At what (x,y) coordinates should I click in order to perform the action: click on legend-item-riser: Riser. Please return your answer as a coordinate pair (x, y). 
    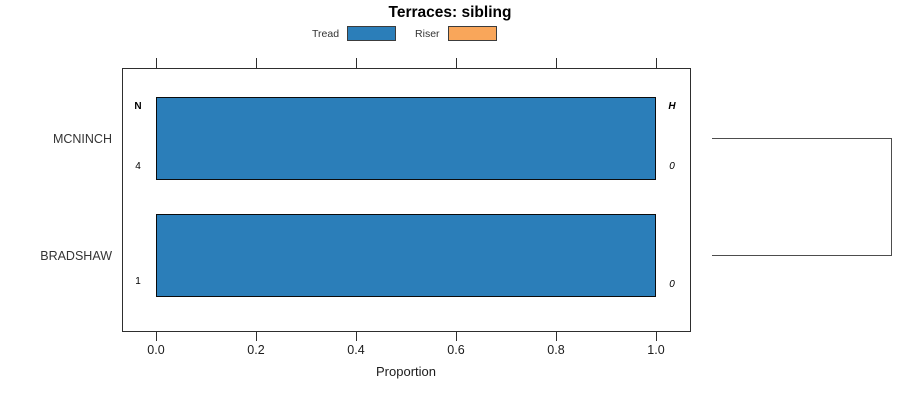
    Looking at the image, I should click on (456, 33).